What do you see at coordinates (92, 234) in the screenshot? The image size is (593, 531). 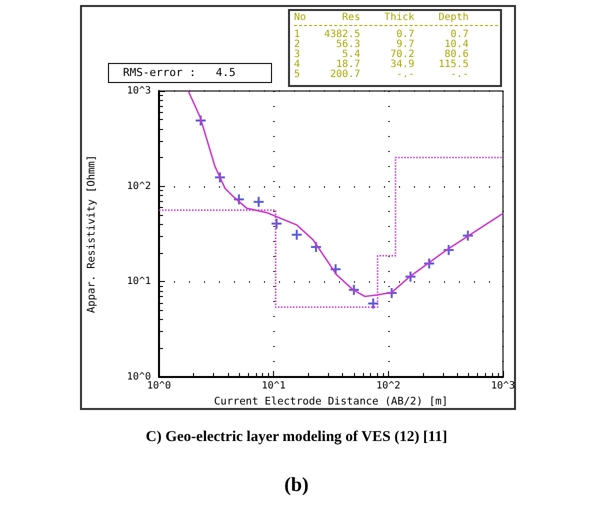 I see `y-axis-title: Appar. Resistivity [Ohmm]` at bounding box center [92, 234].